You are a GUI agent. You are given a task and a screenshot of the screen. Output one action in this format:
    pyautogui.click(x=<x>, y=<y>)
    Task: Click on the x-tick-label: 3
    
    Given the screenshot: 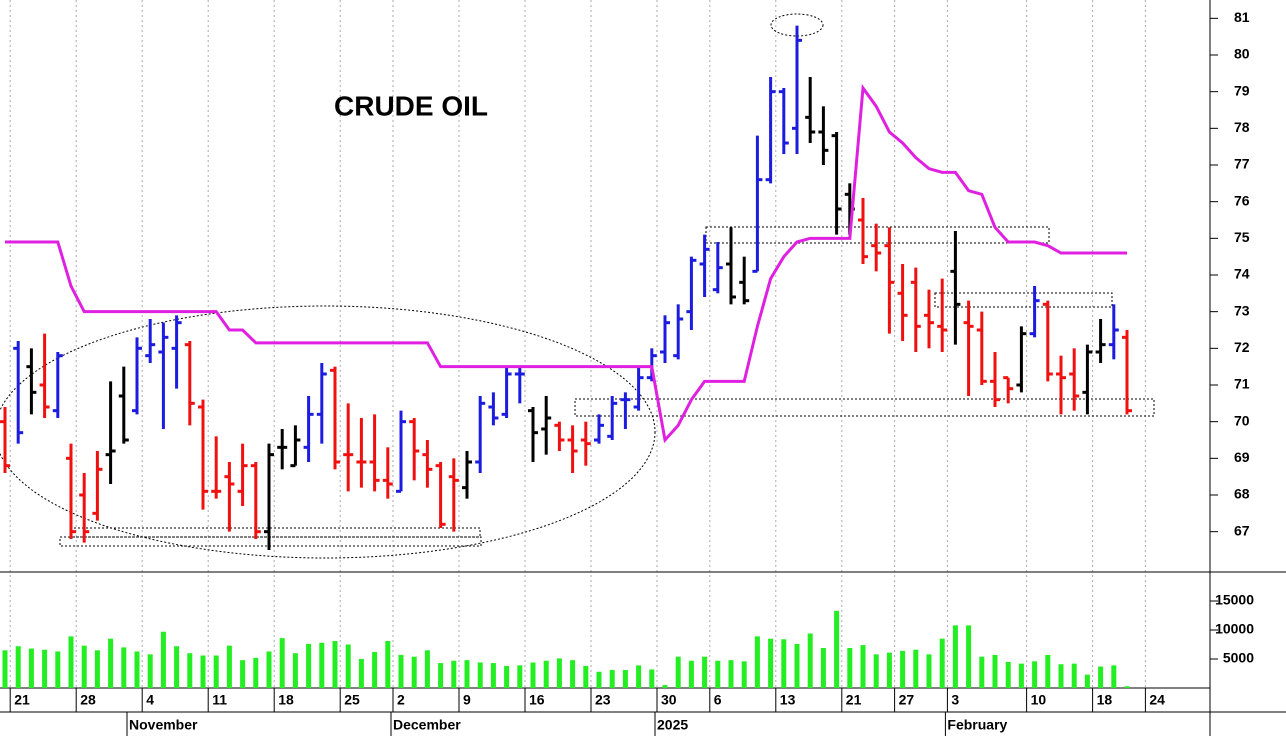 What is the action you would take?
    pyautogui.click(x=955, y=700)
    